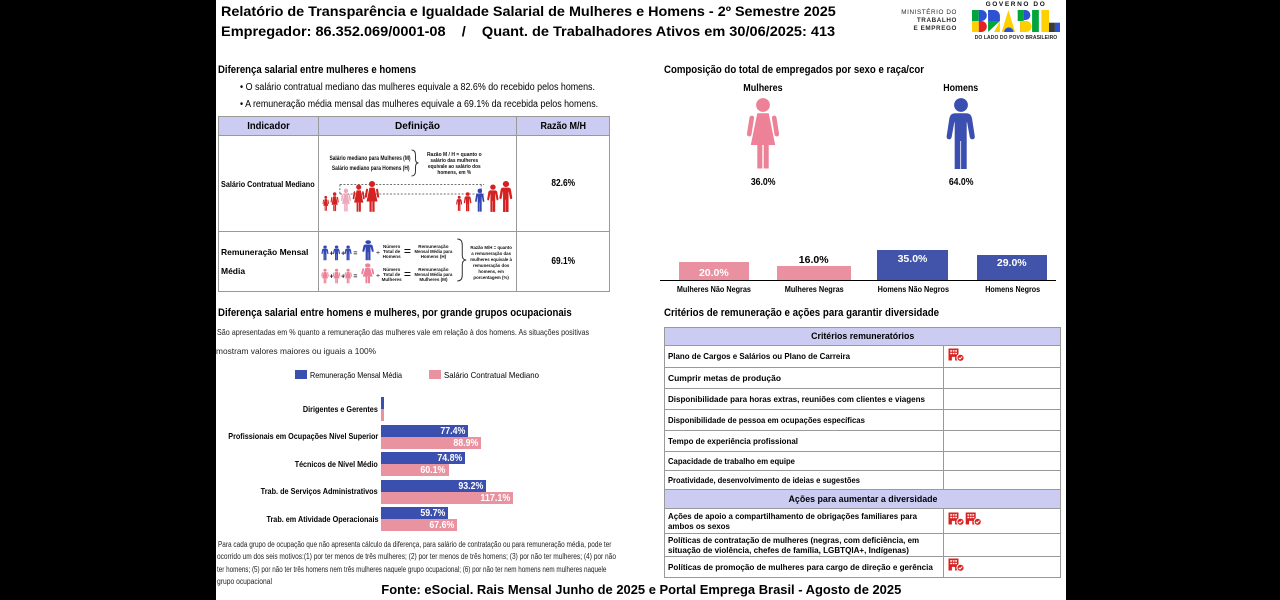 This screenshot has width=1280, height=600. What do you see at coordinates (491, 271) in the screenshot?
I see `svg-text: homens, em` at bounding box center [491, 271].